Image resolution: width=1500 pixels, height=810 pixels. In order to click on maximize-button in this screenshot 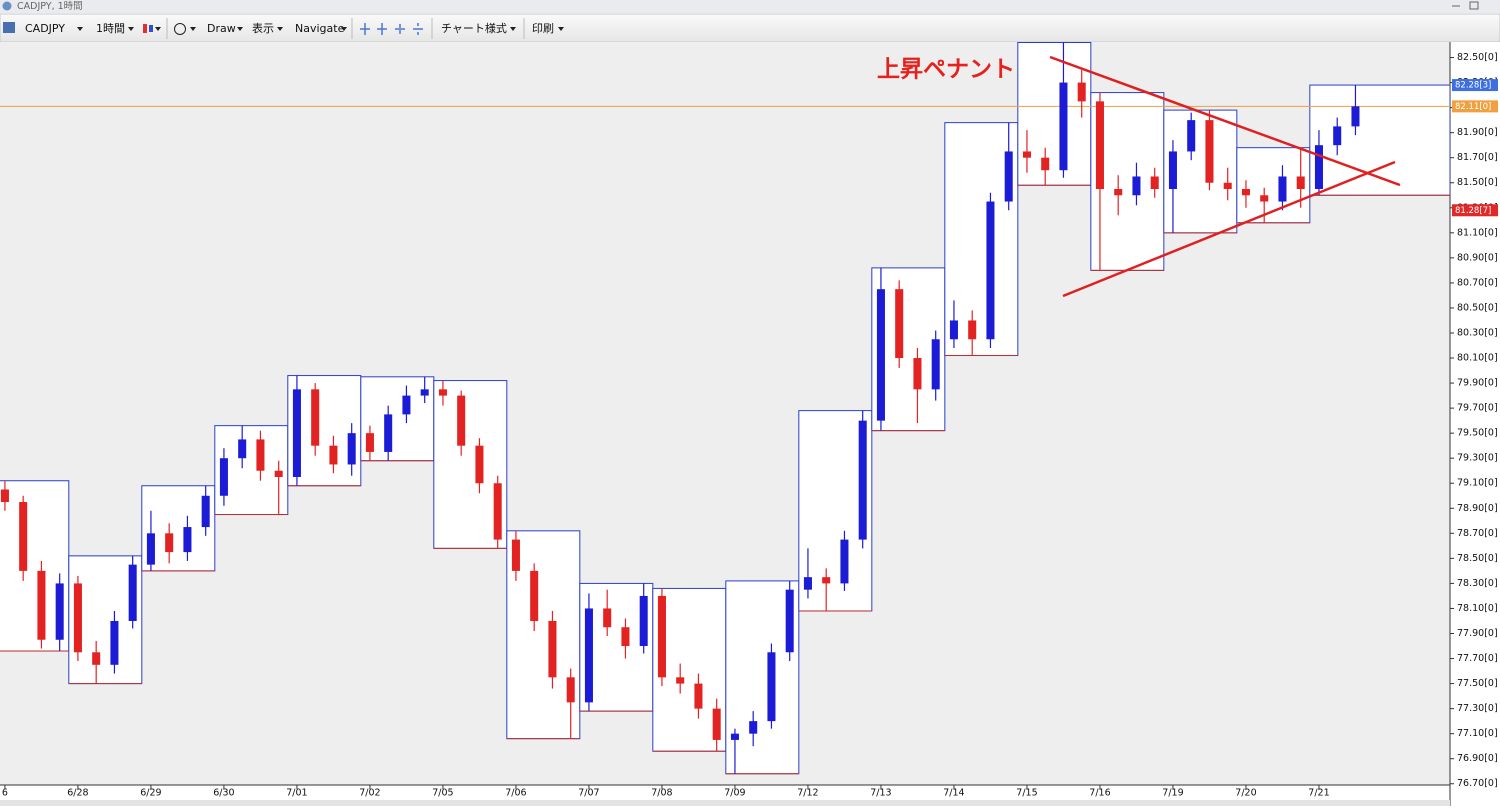, I will do `click(1474, 5)`.